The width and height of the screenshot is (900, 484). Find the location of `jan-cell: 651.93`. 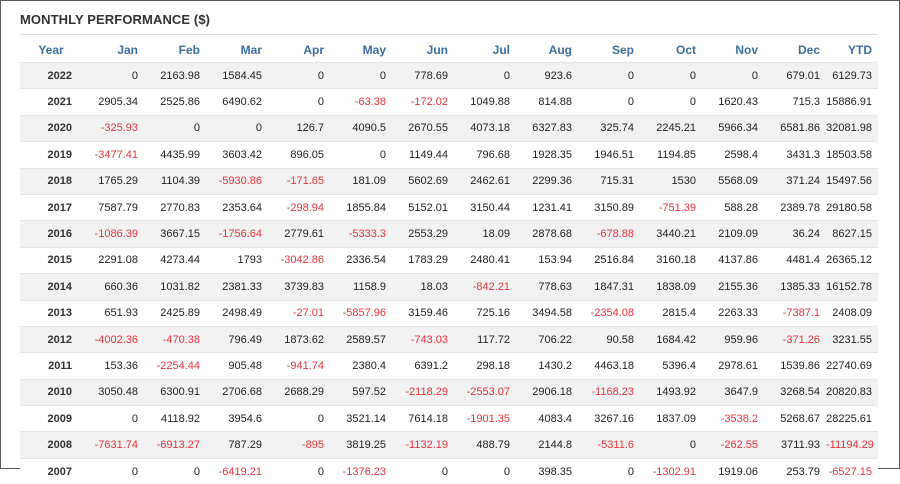

jan-cell: 651.93 is located at coordinates (113, 313).